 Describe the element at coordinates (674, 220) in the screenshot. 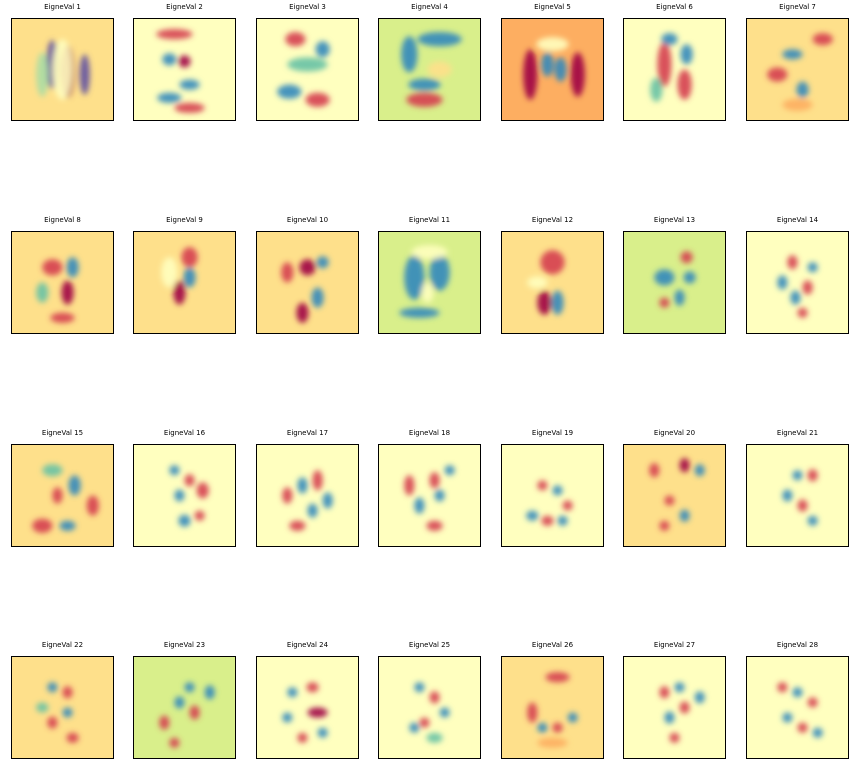

I see `panel-title: EigneVal 13` at that location.